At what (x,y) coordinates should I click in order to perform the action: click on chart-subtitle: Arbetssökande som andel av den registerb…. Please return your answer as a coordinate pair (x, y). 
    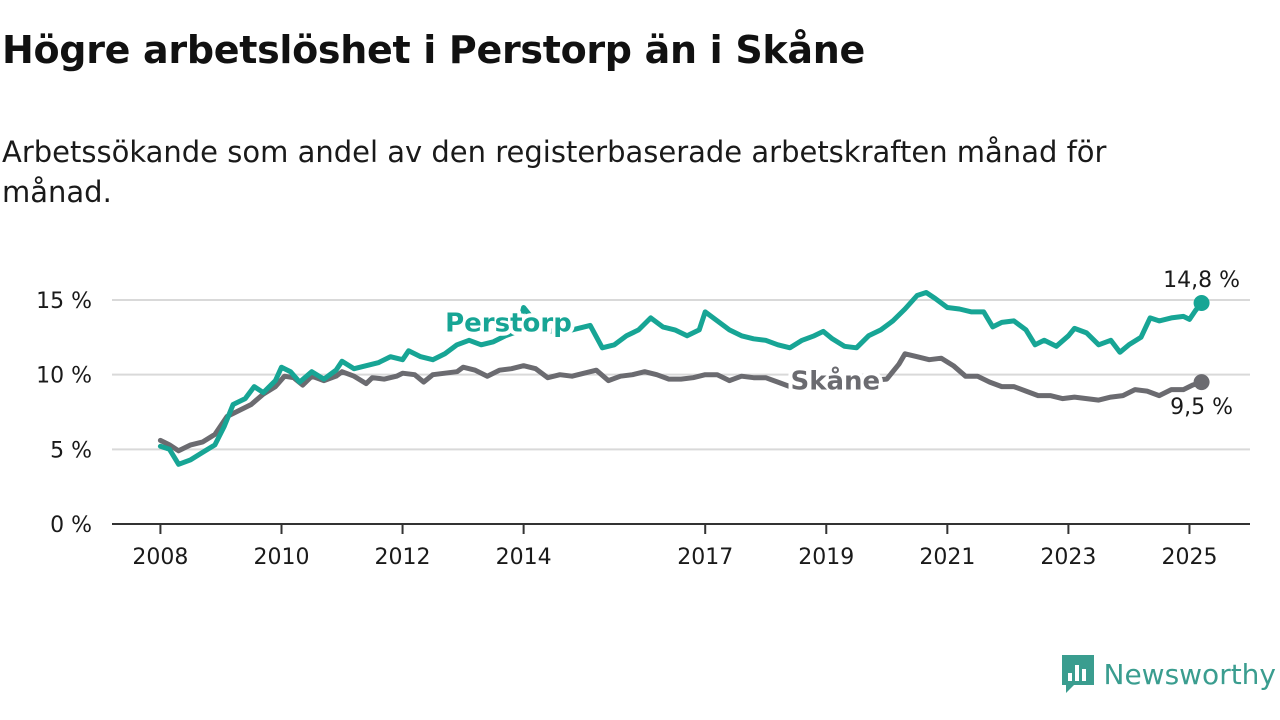
    Looking at the image, I should click on (554, 172).